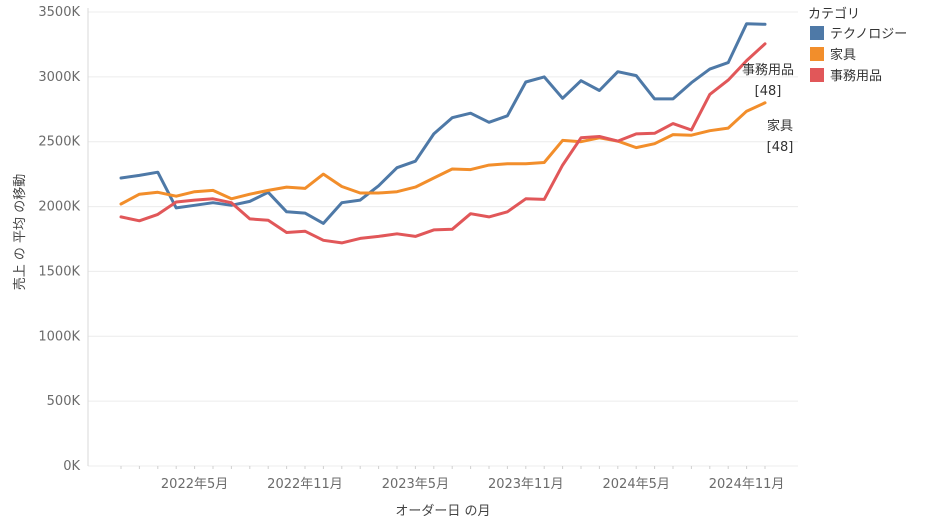 This screenshot has width=948, height=529. I want to click on y-tick-label: 500K, so click(64, 401).